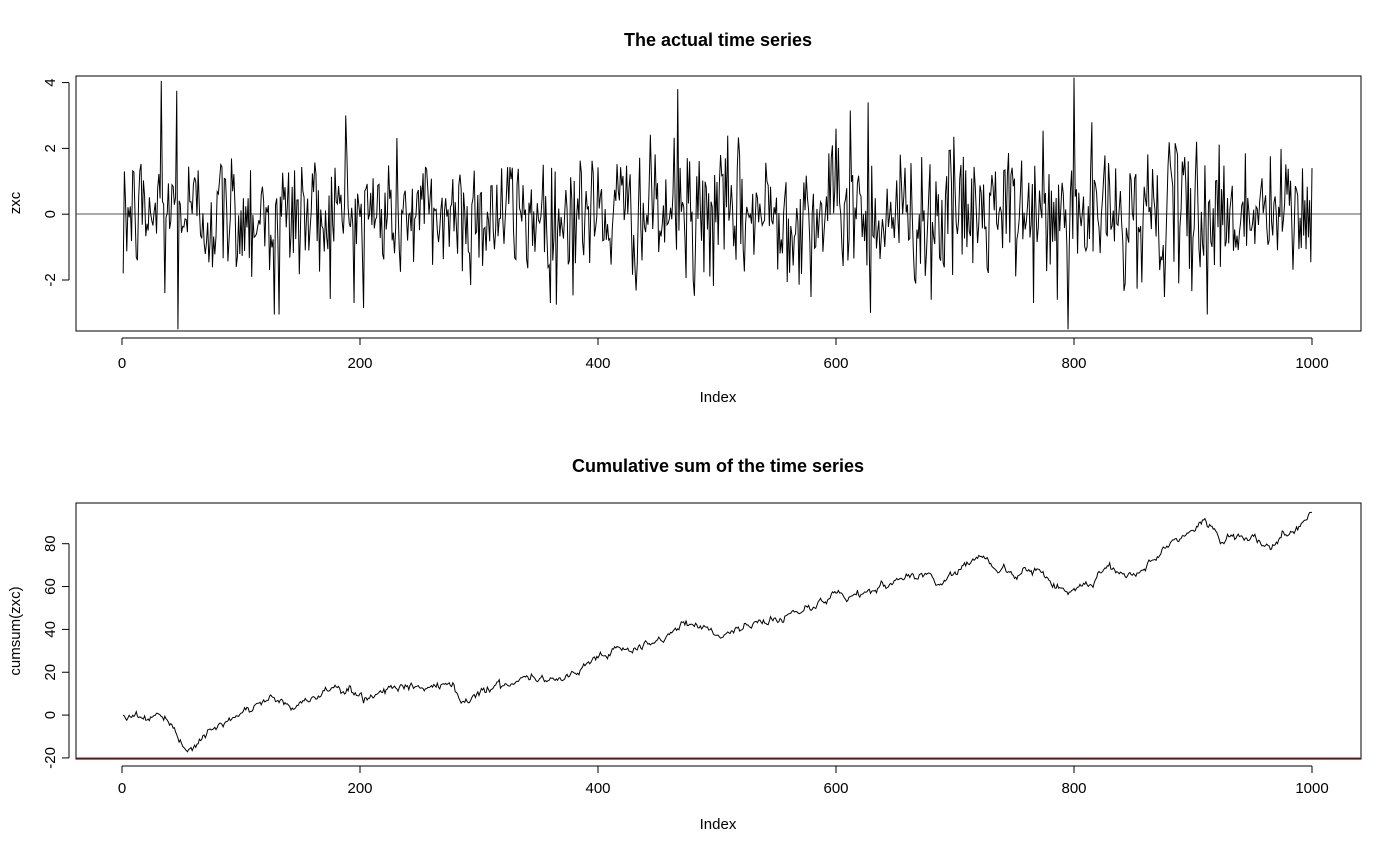  I want to click on panel-2-x-axis: 0 200 400 600 800 1000, so click(723, 781).